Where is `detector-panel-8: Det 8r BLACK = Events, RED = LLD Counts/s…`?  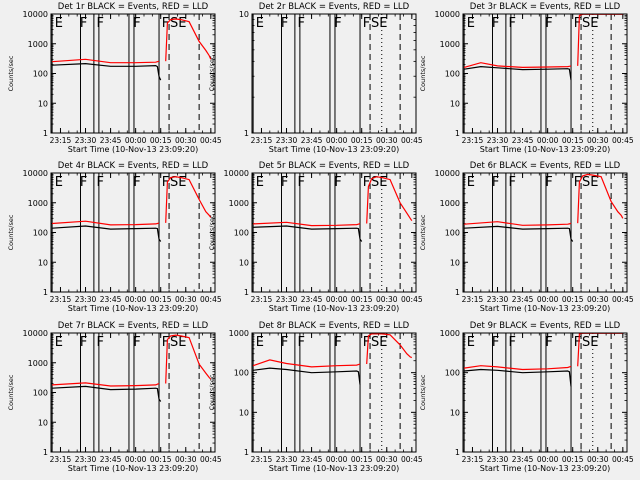
detector-panel-8: Det 8r BLACK = Events, RED = LLD Counts/s… is located at coordinates (315, 397).